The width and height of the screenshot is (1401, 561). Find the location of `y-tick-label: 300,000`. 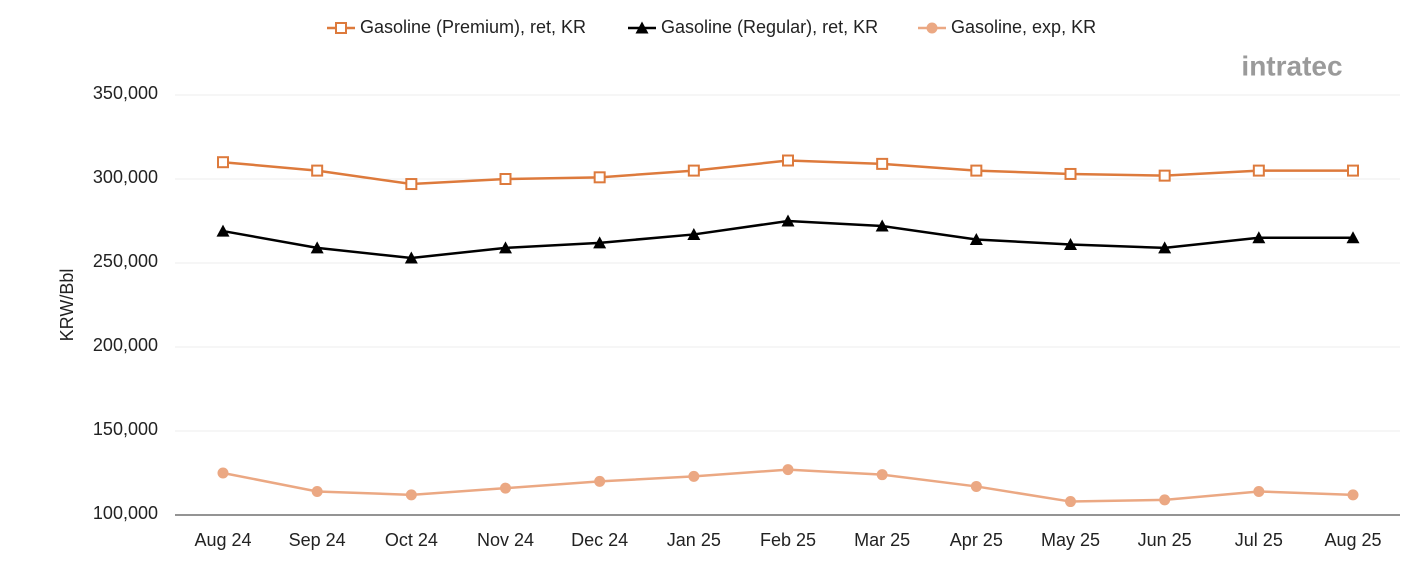

y-tick-label: 300,000 is located at coordinates (125, 177).